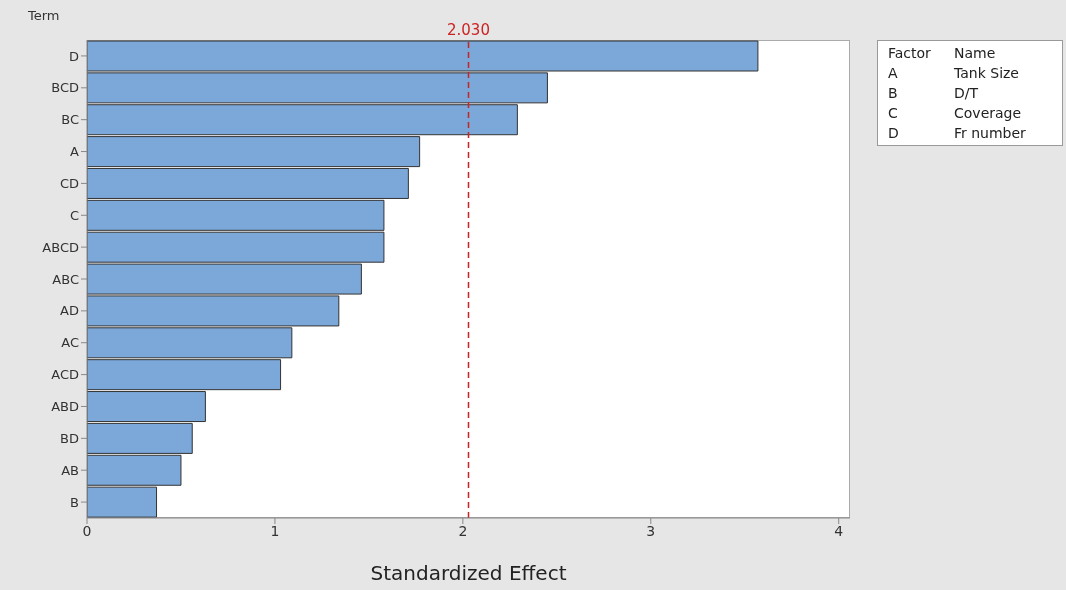  Describe the element at coordinates (69, 438) in the screenshot. I see `y-tick-label: BD` at that location.